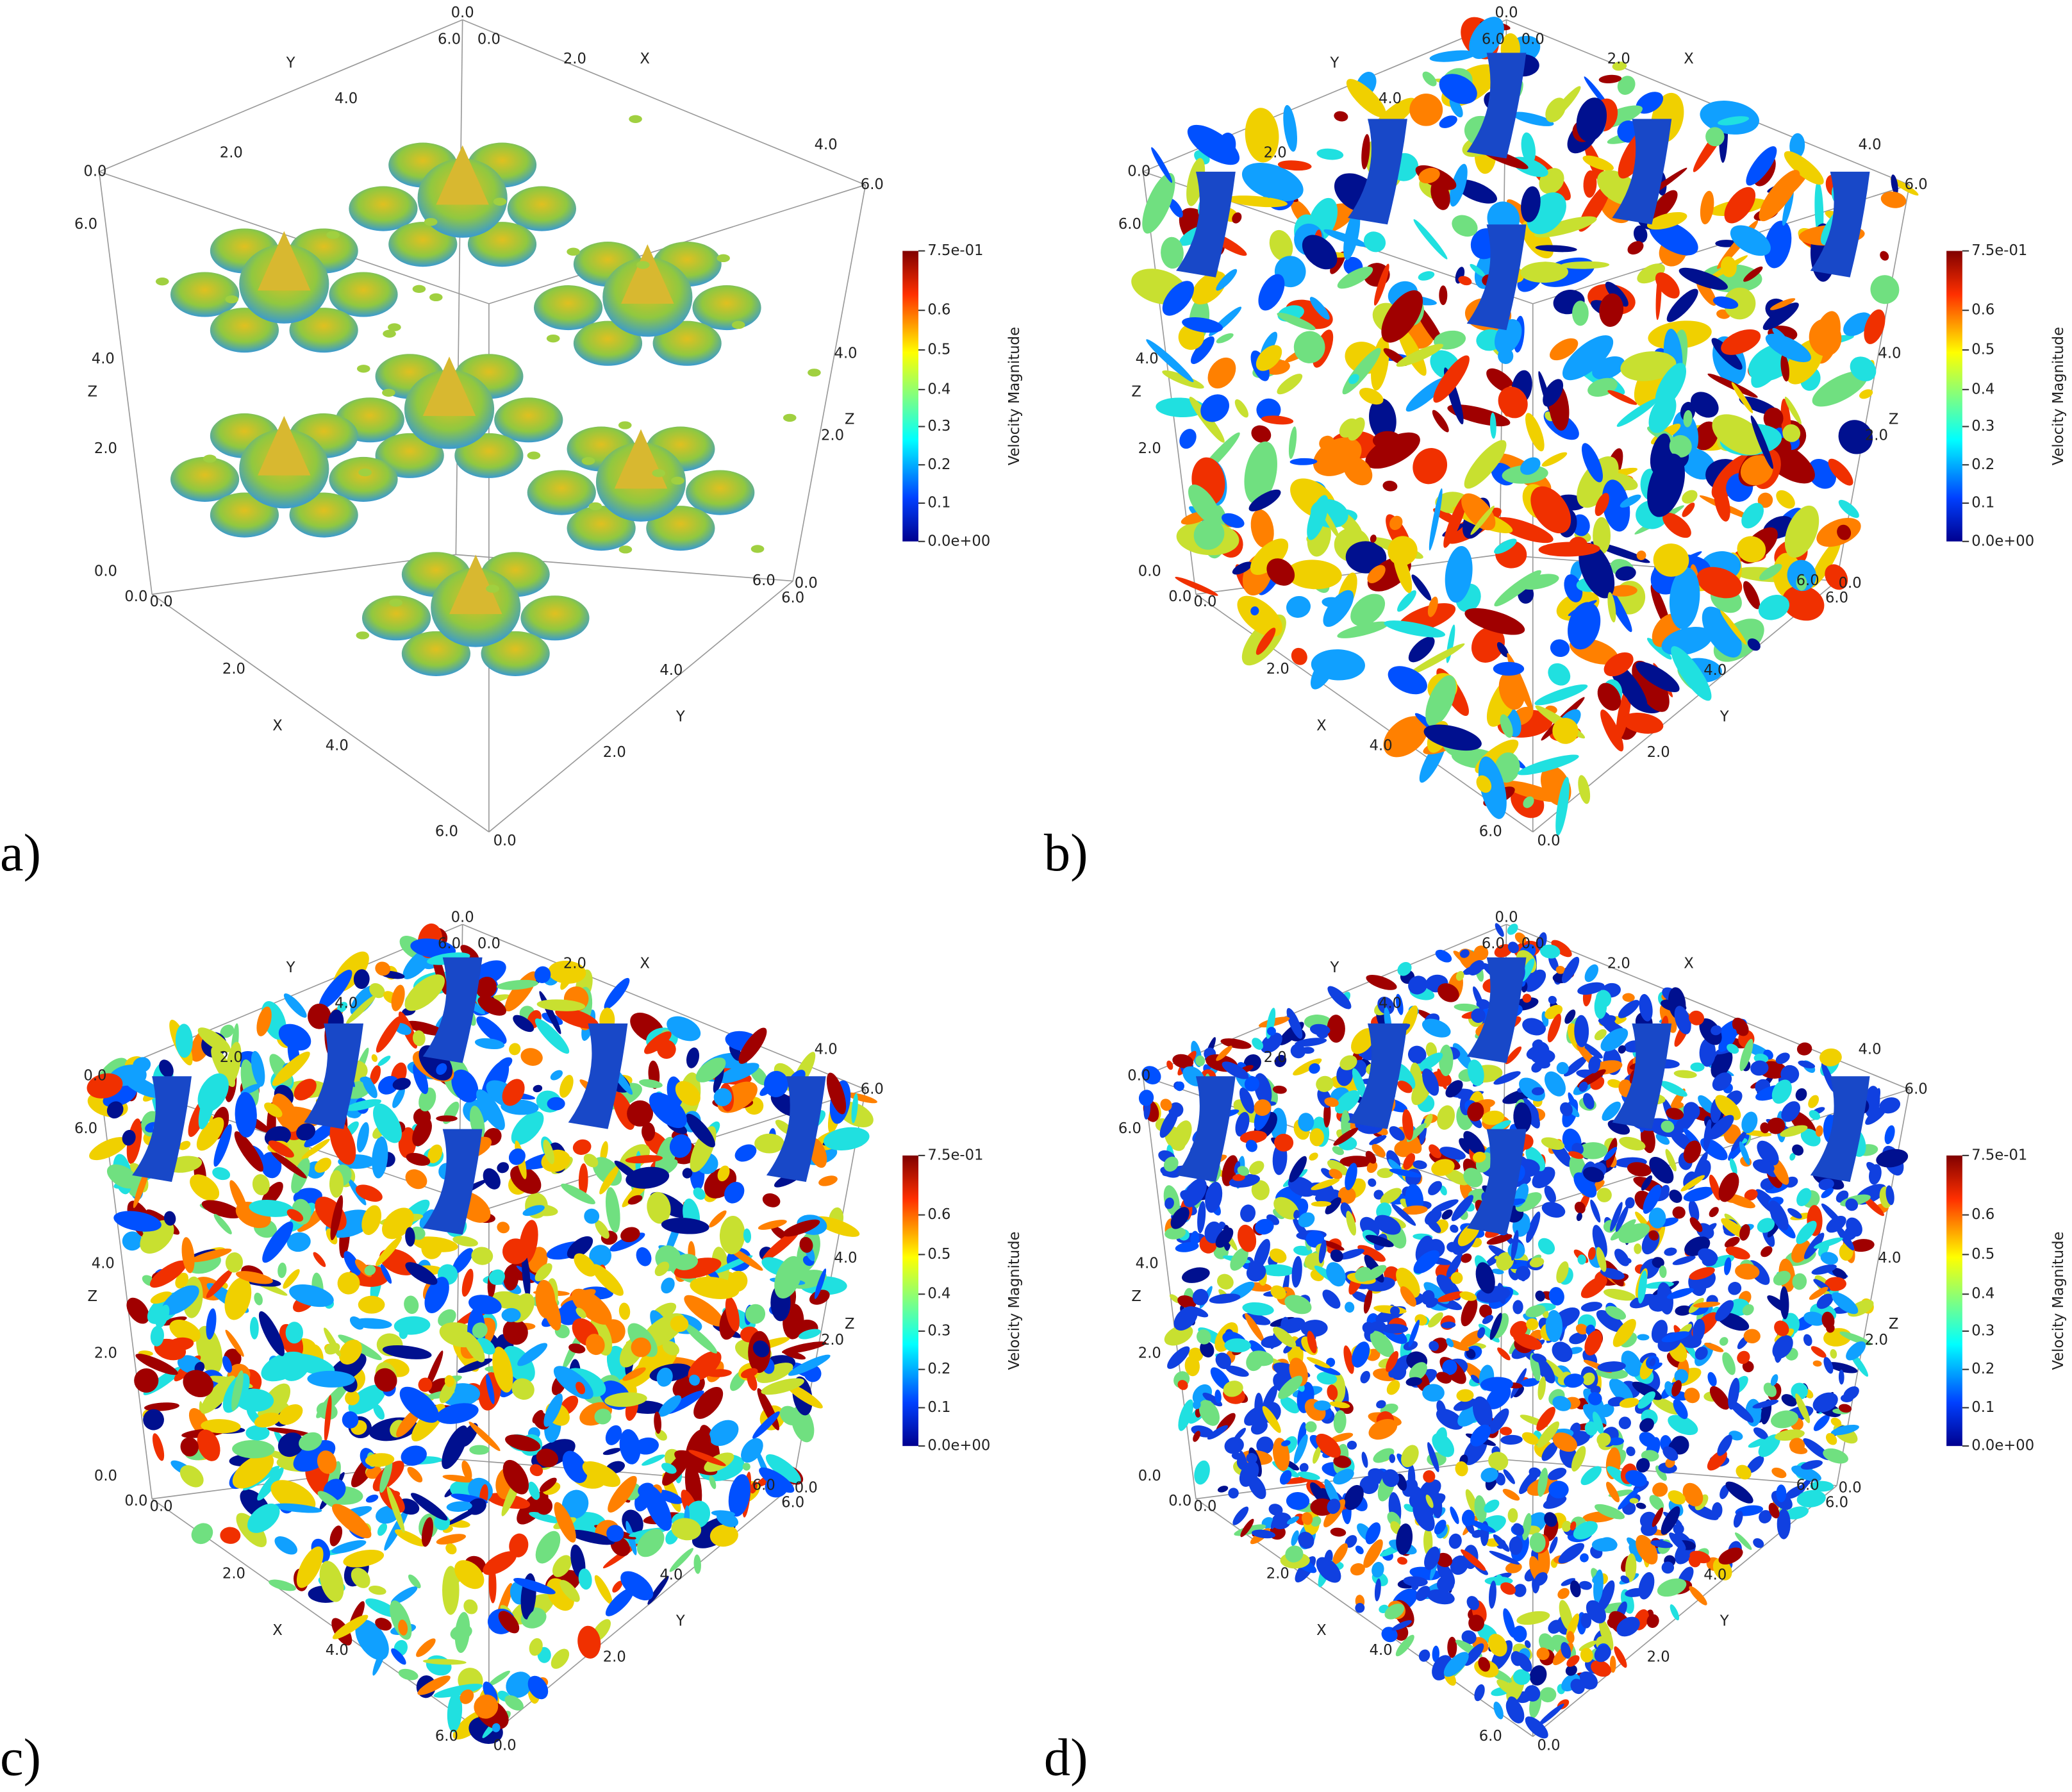  What do you see at coordinates (1916, 185) in the screenshot?
I see `axis-label: 6.0` at bounding box center [1916, 185].